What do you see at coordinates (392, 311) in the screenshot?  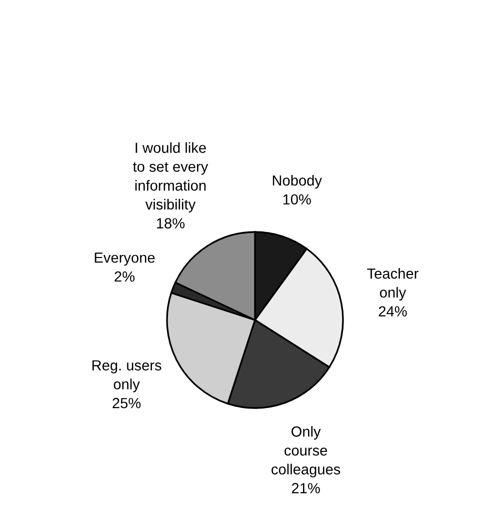 I see `data-label: 24%` at bounding box center [392, 311].